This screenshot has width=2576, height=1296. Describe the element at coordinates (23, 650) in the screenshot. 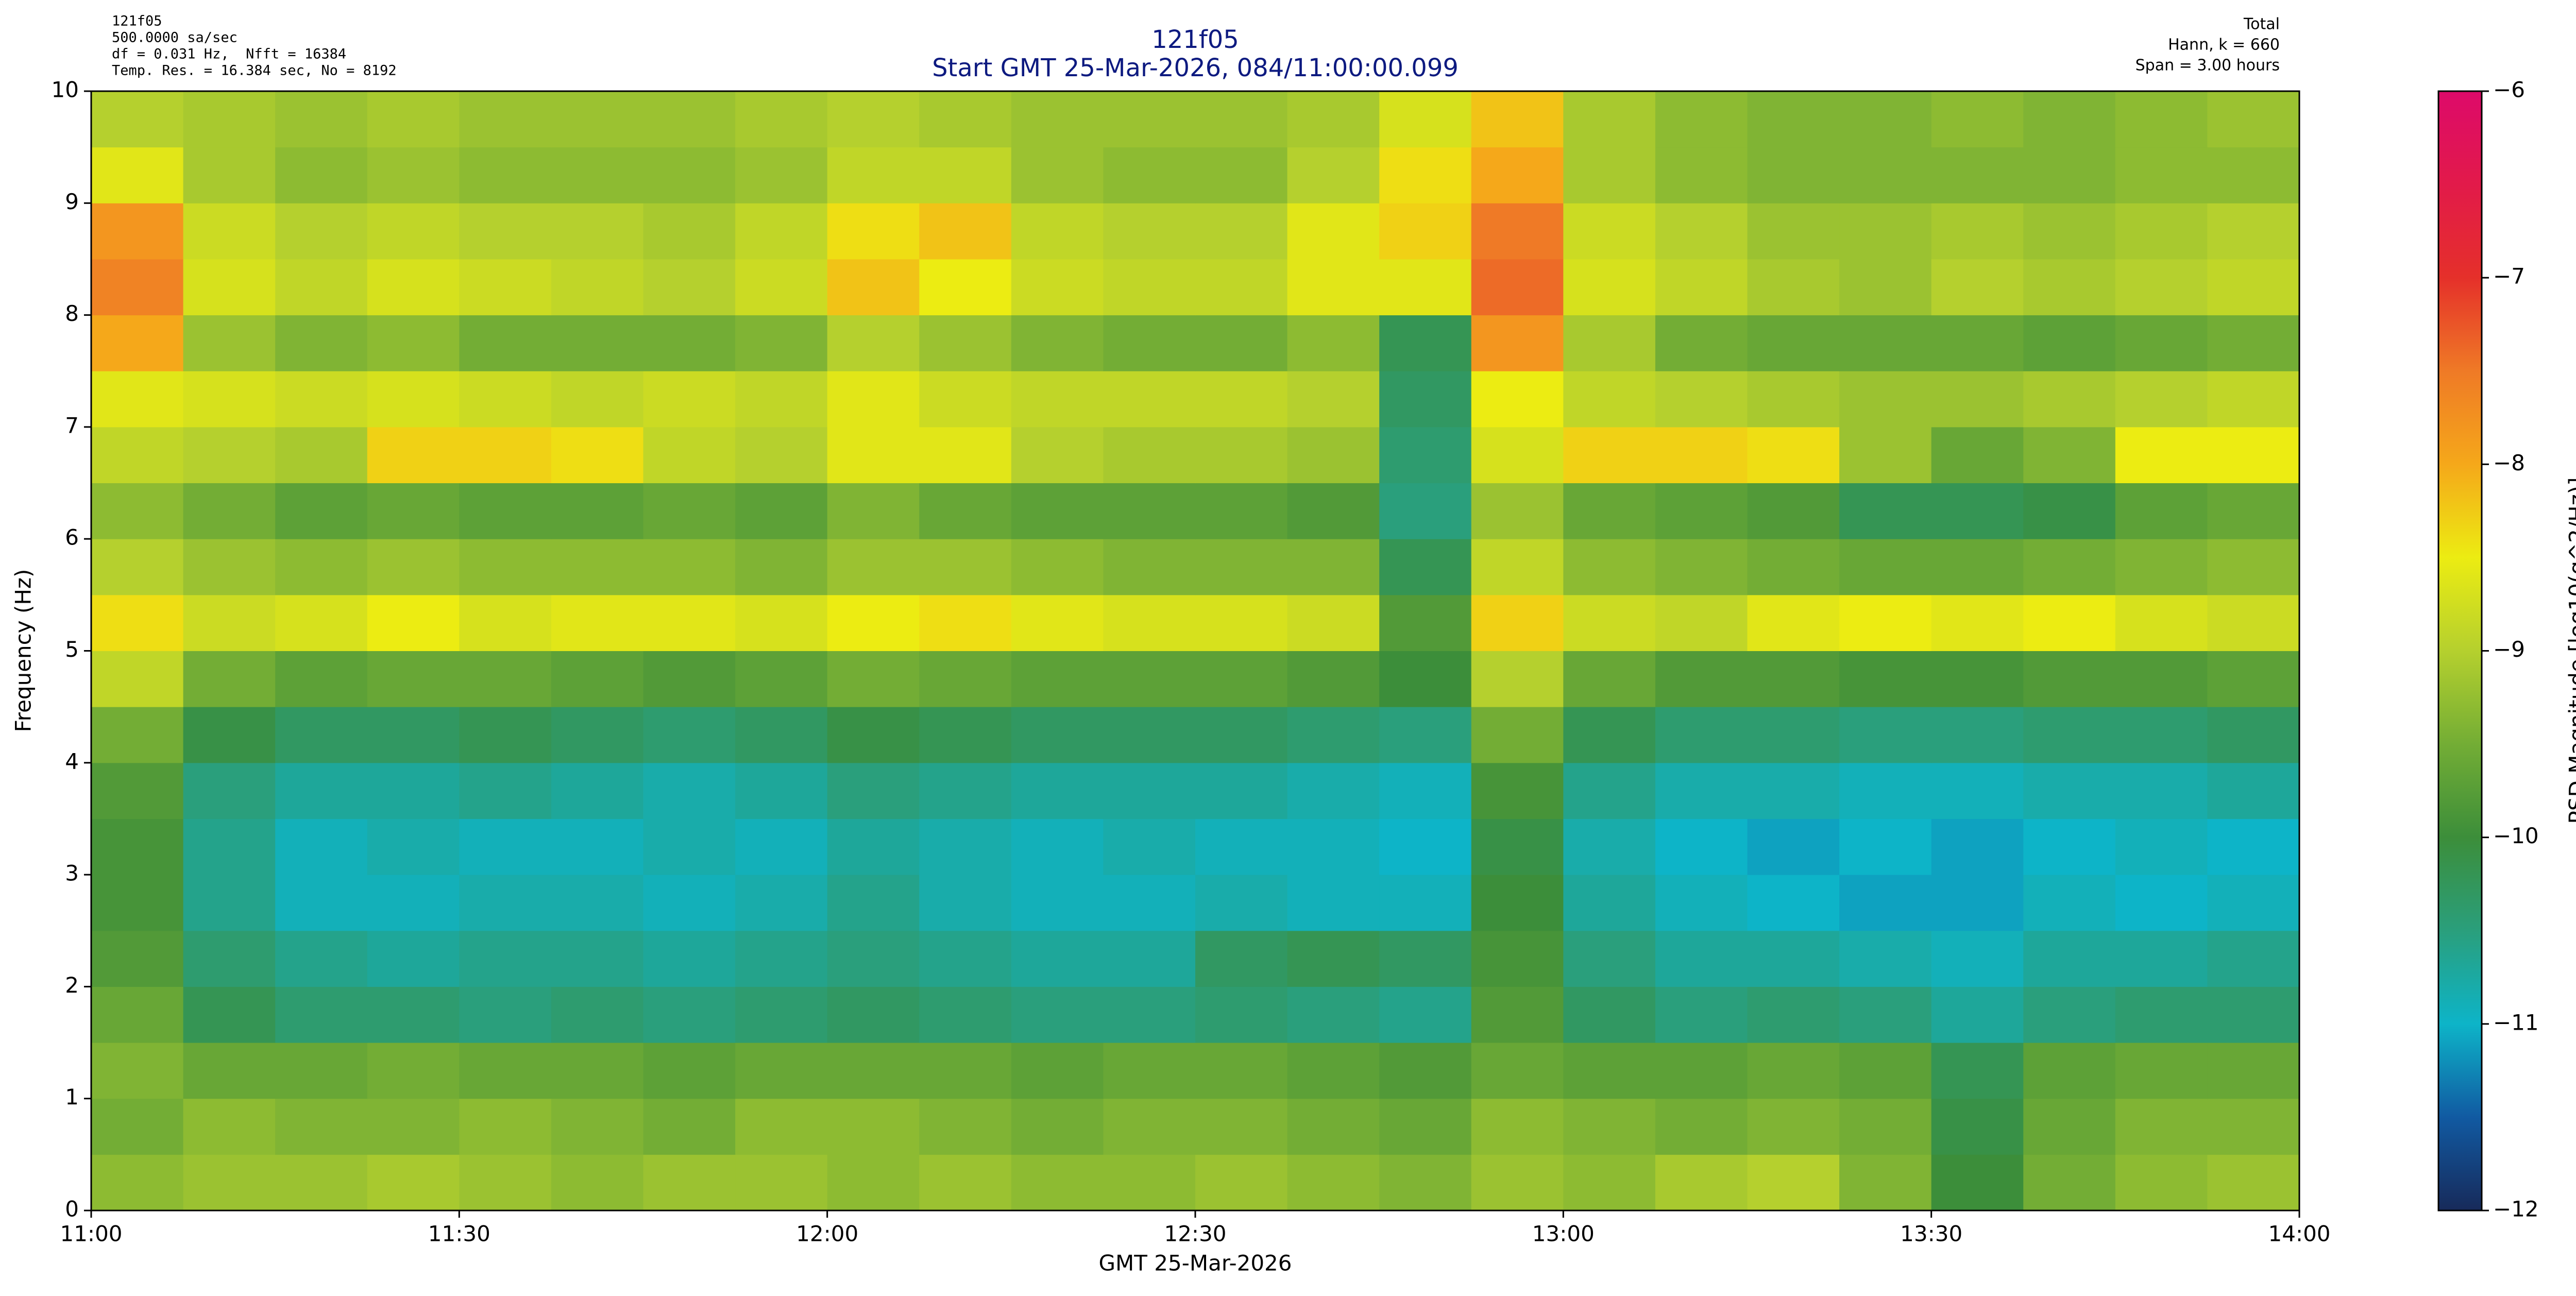

I see `y-axis-label: Frequency (Hz)` at that location.